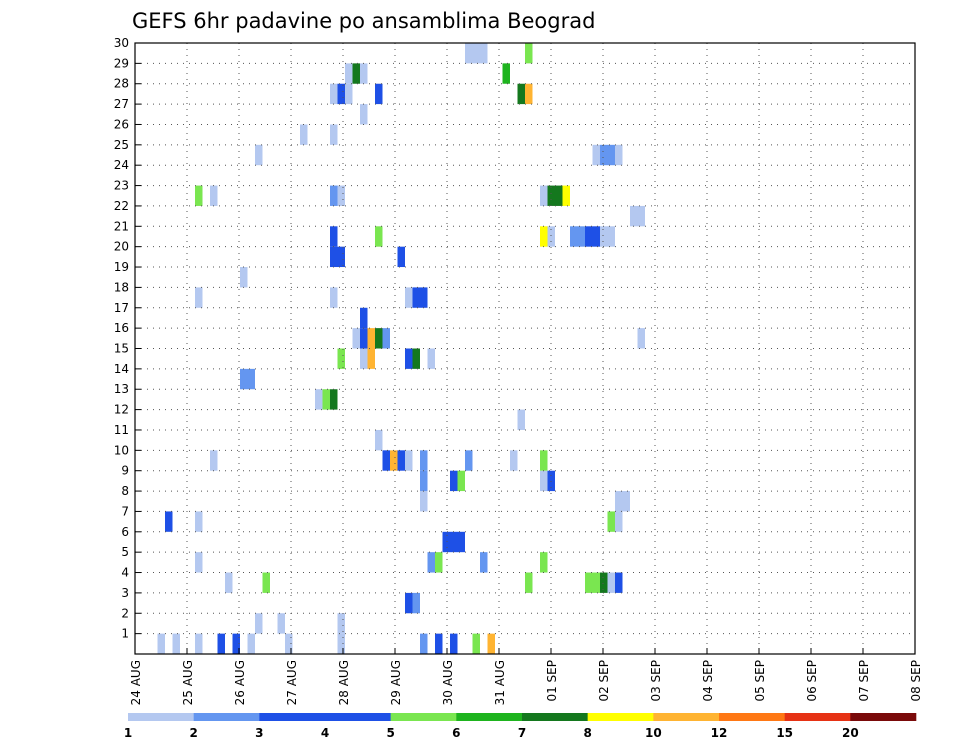  I want to click on y-tick-label: 20, so click(121, 247).